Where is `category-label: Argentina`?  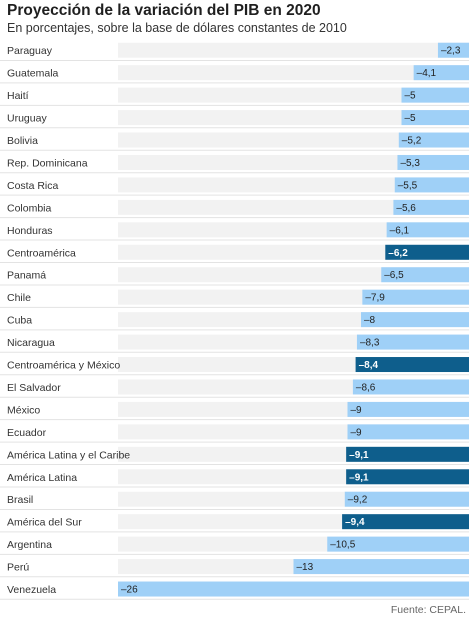 category-label: Argentina is located at coordinates (29, 545).